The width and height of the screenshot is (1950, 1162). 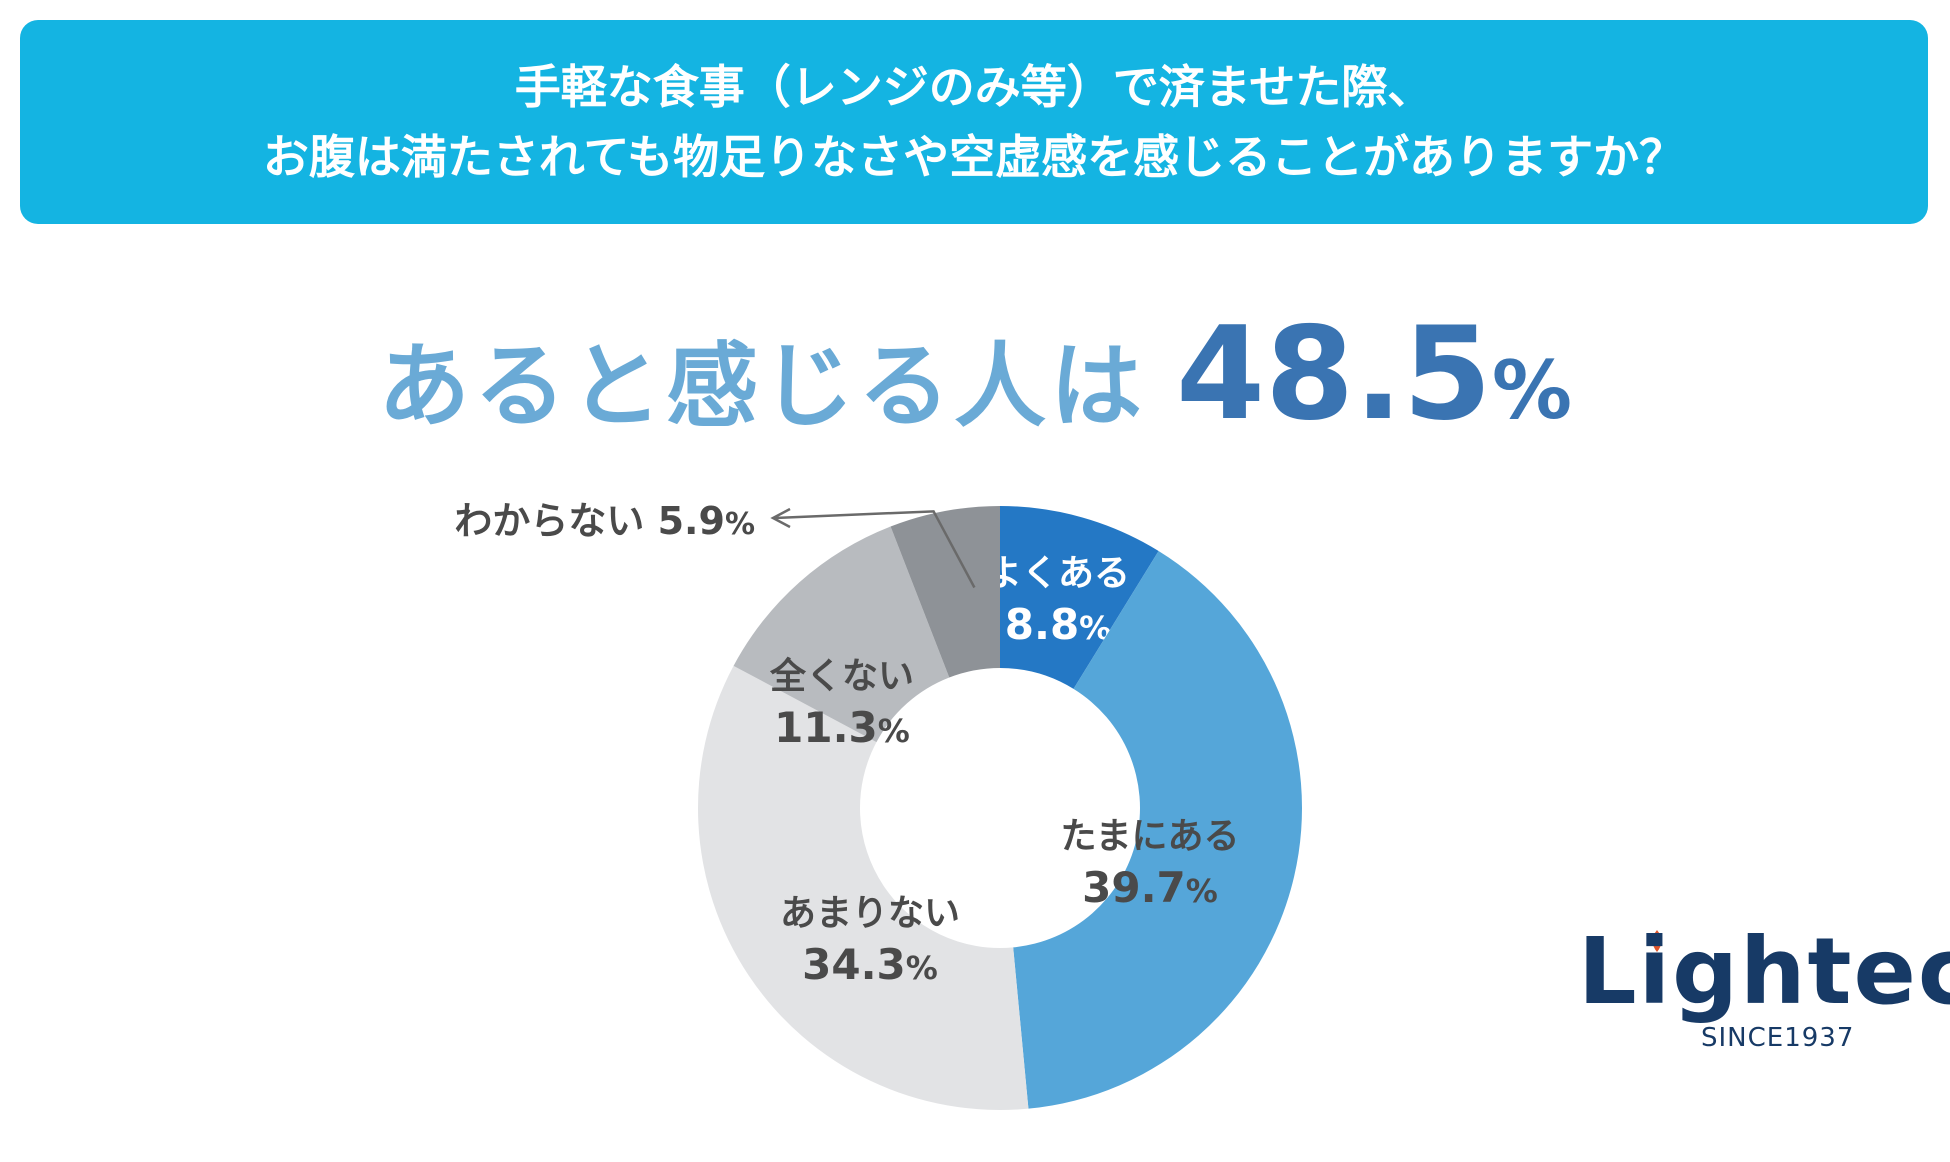 I want to click on brand-logo: Lightec SINCE1937, so click(x=1764, y=988).